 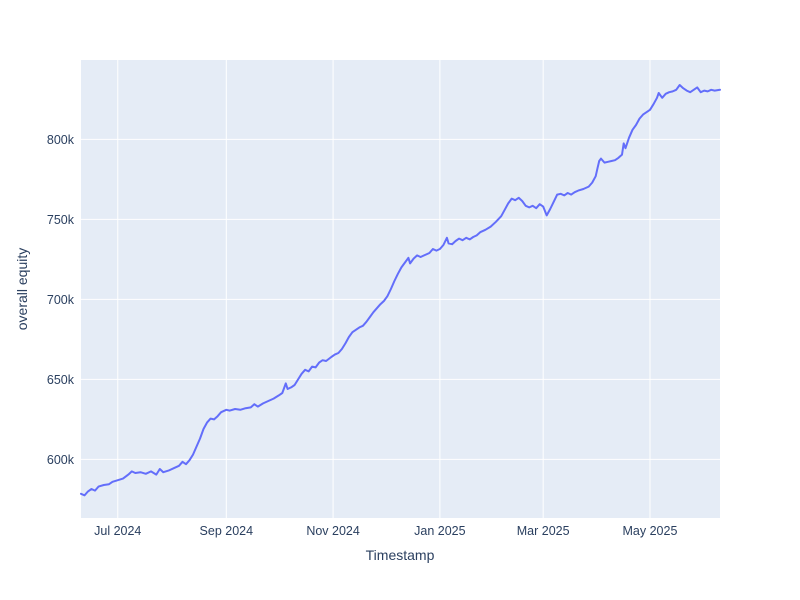 I want to click on x-tick-label: Jan 2025, so click(x=439, y=531).